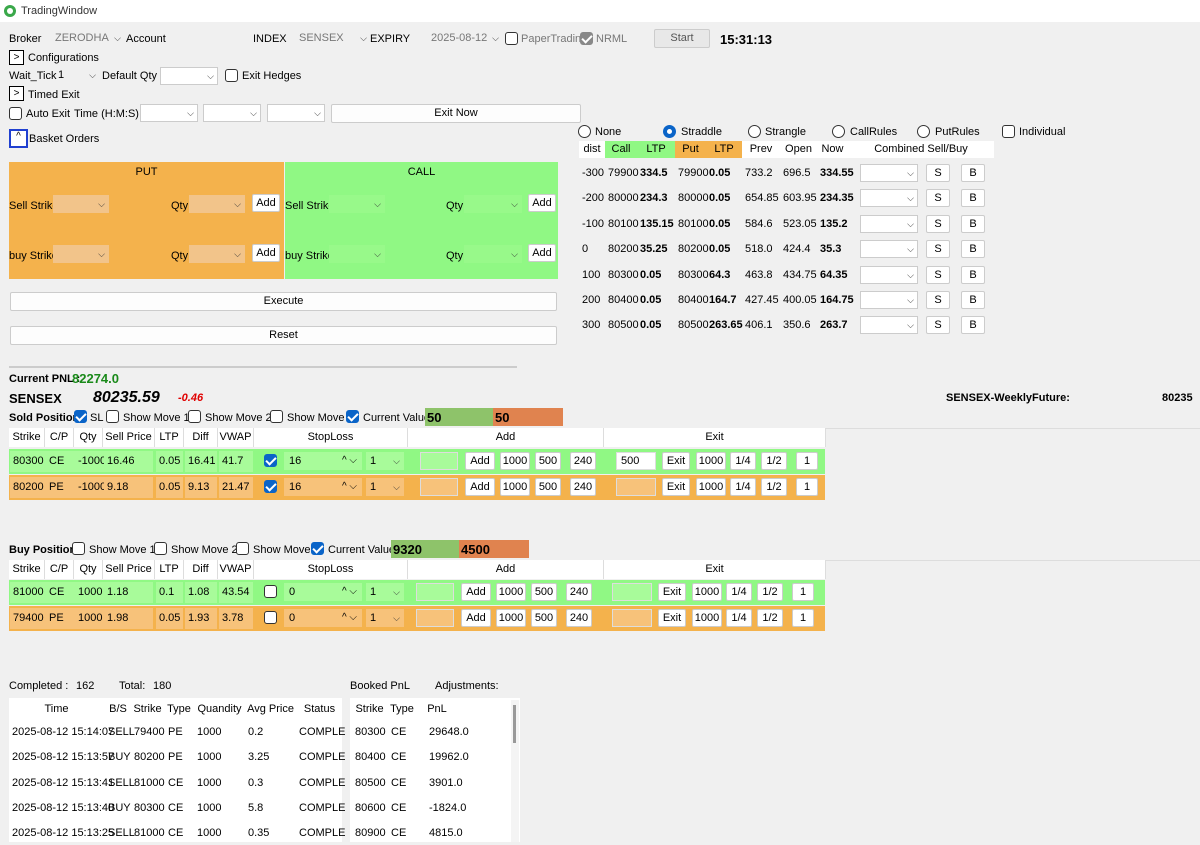  What do you see at coordinates (584, 131) in the screenshot?
I see `mode-none-radio` at bounding box center [584, 131].